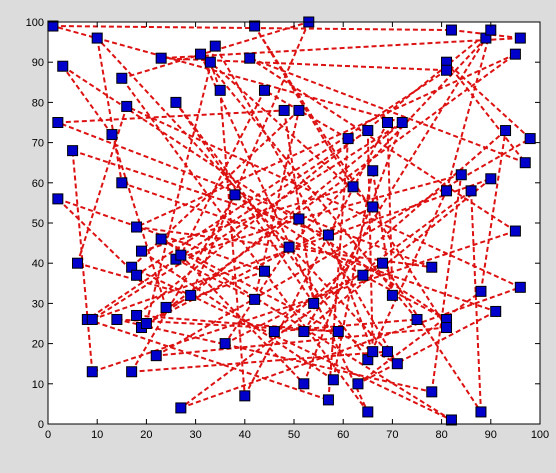 The height and width of the screenshot is (473, 556). I want to click on x-tick-label: 20, so click(146, 435).